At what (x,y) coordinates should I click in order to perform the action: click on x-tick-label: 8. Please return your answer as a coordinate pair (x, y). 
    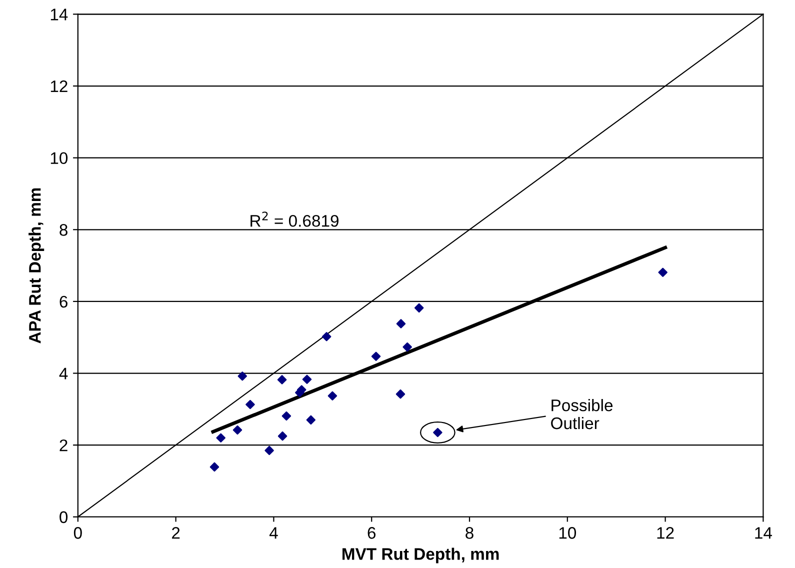
    Looking at the image, I should click on (470, 533).